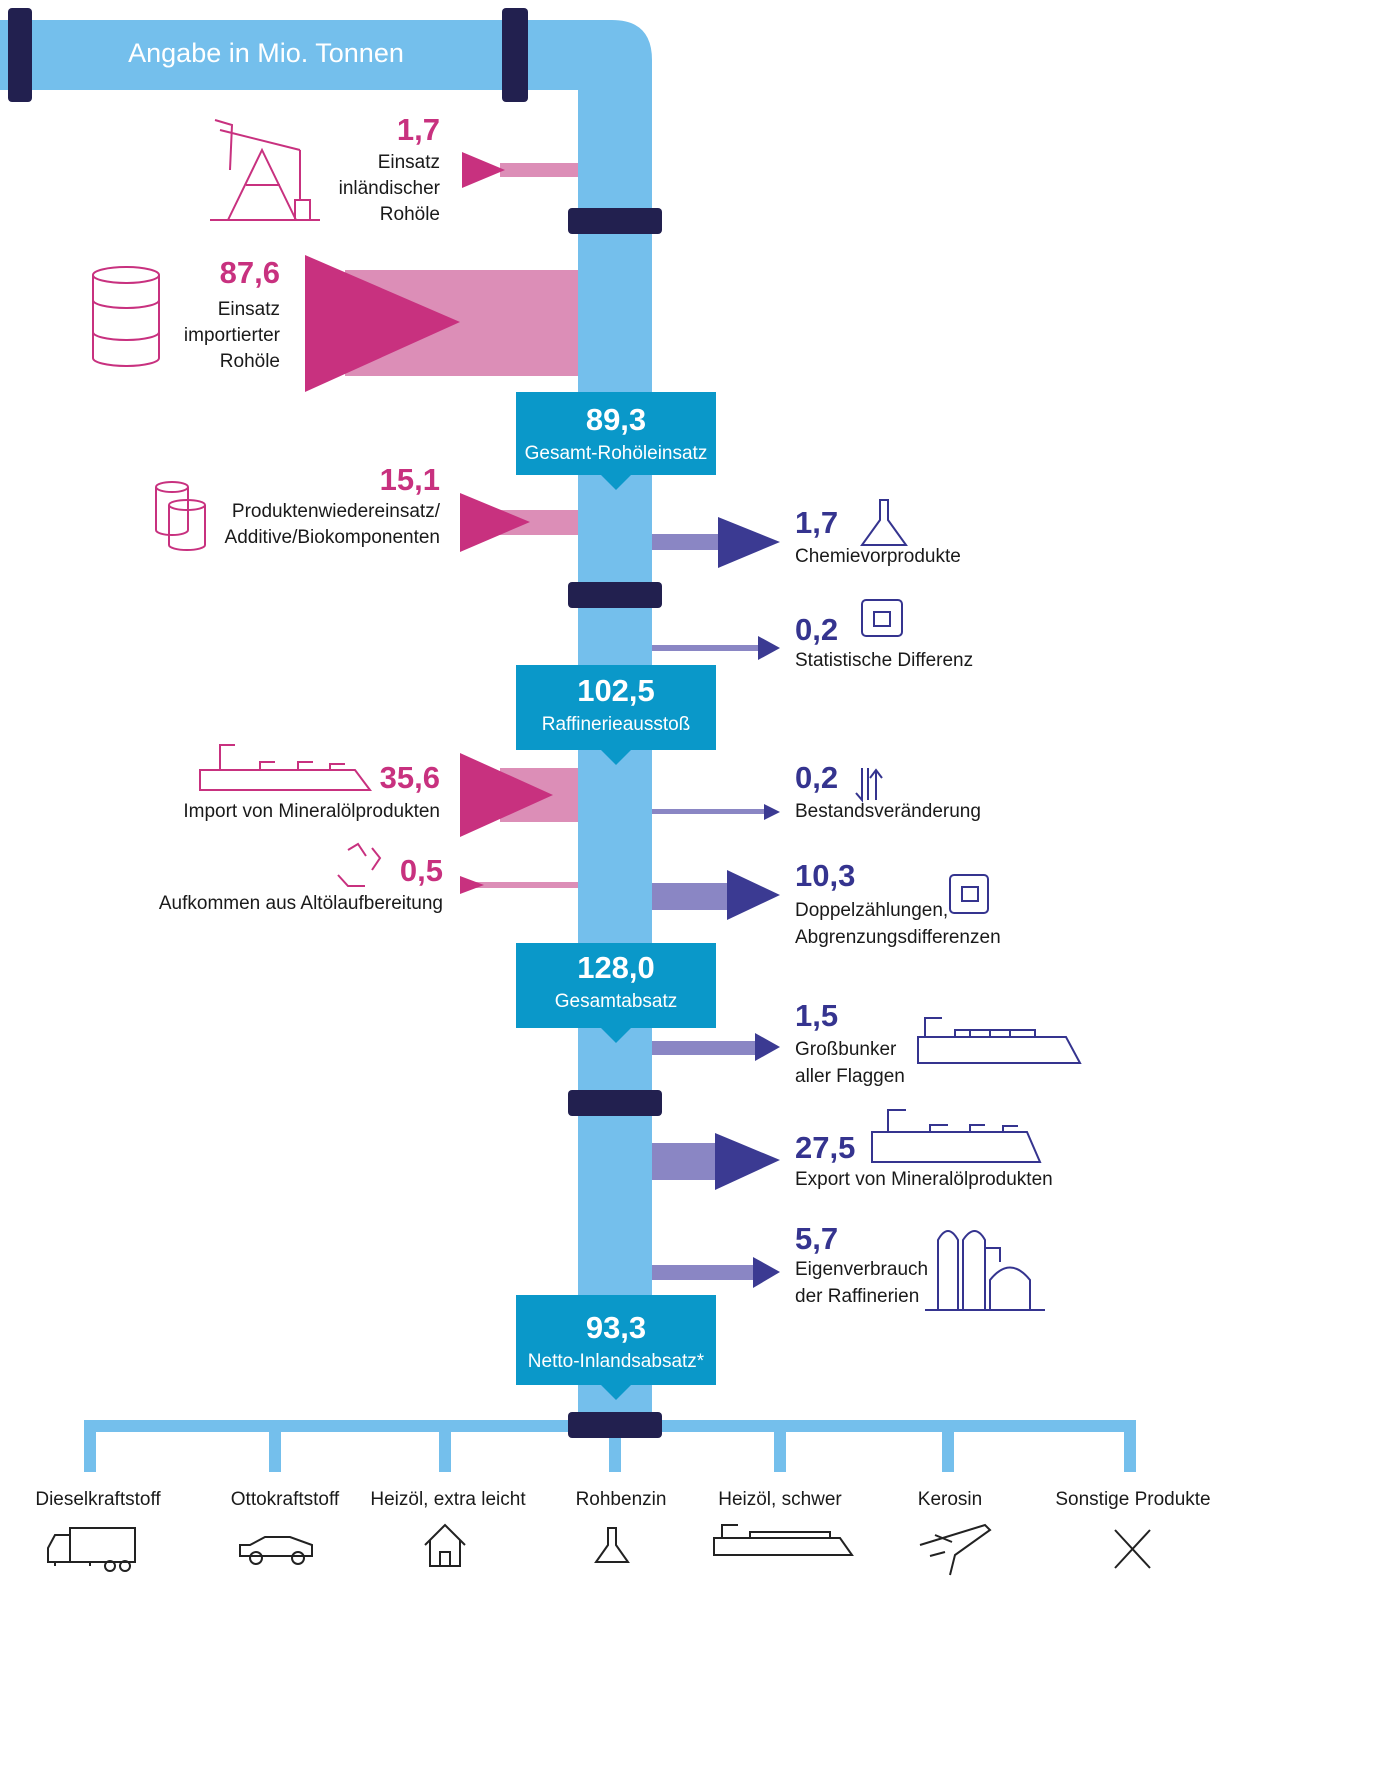 The image size is (1376, 1766). I want to click on product-label: Sonstige Produkte, so click(1132, 1499).